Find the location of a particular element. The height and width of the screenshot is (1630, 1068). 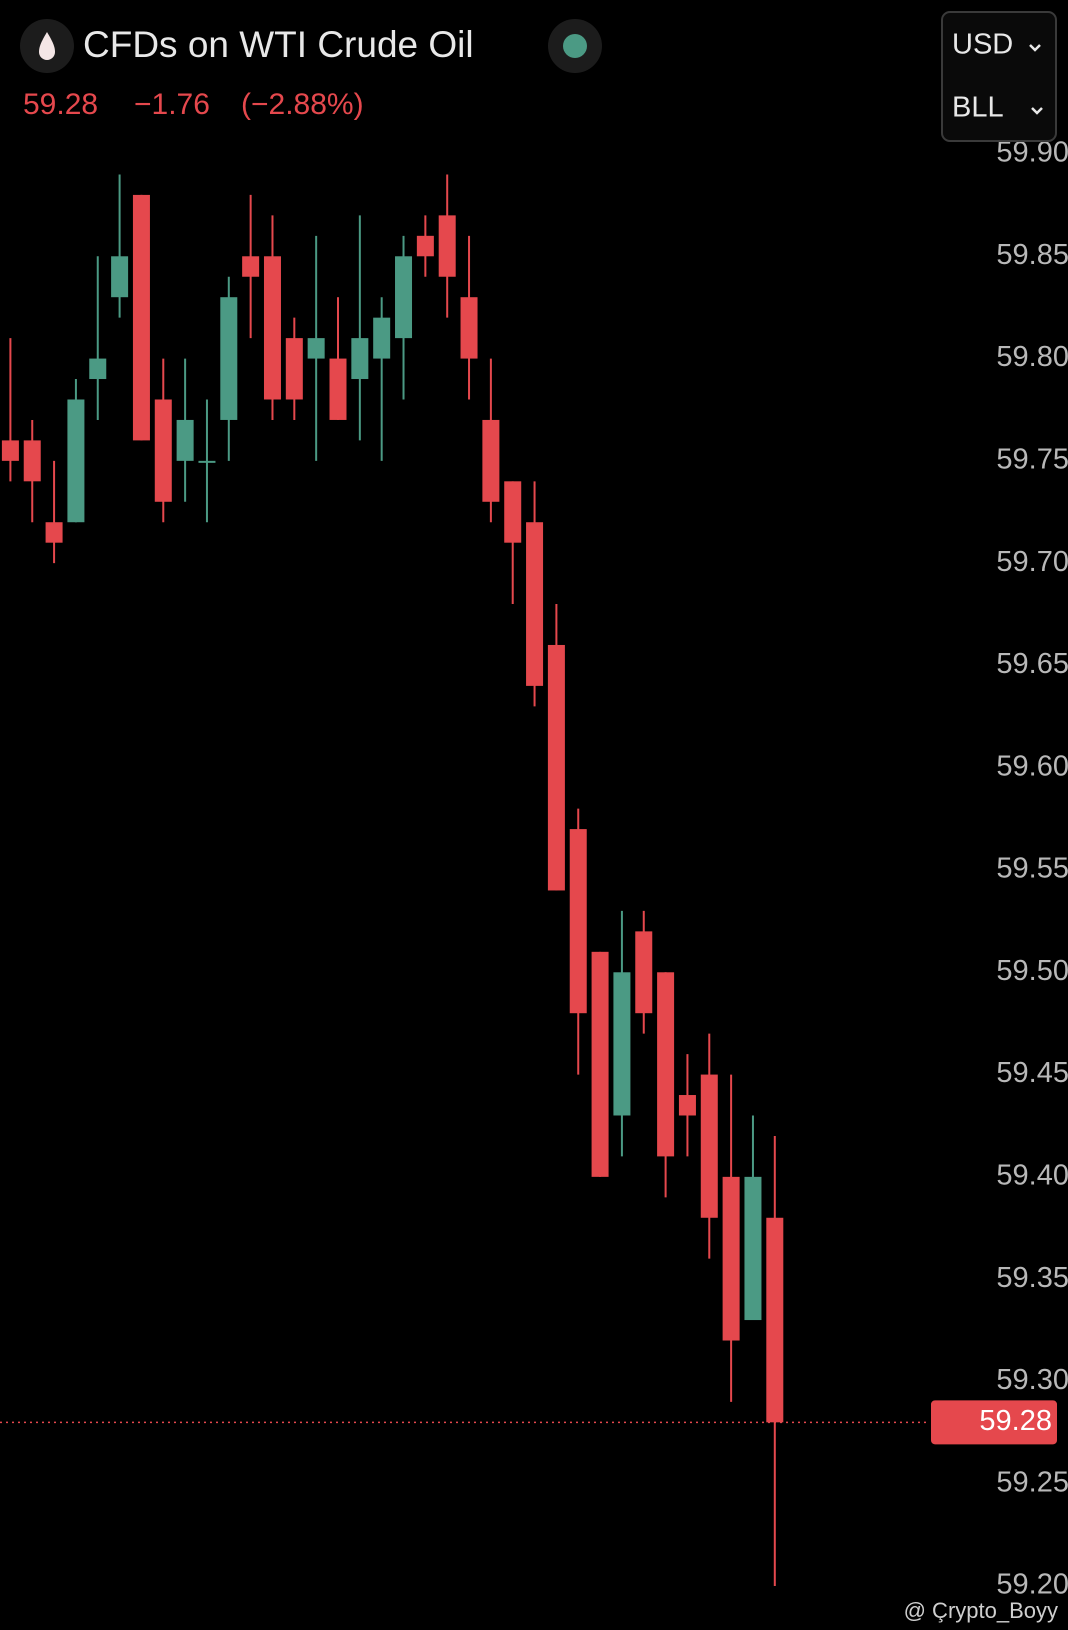

header-bg is located at coordinates (465, 70).